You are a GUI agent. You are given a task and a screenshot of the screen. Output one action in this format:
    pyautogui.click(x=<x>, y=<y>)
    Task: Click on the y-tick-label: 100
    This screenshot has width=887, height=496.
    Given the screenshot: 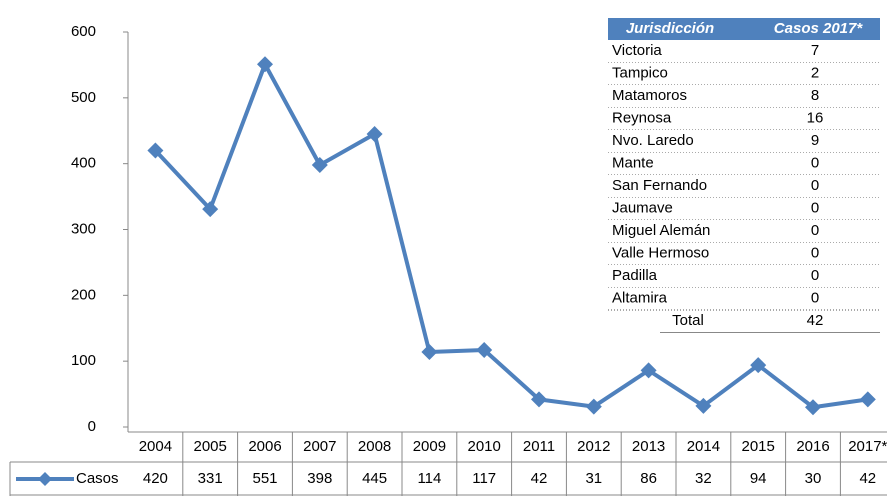 What is the action you would take?
    pyautogui.click(x=83, y=360)
    